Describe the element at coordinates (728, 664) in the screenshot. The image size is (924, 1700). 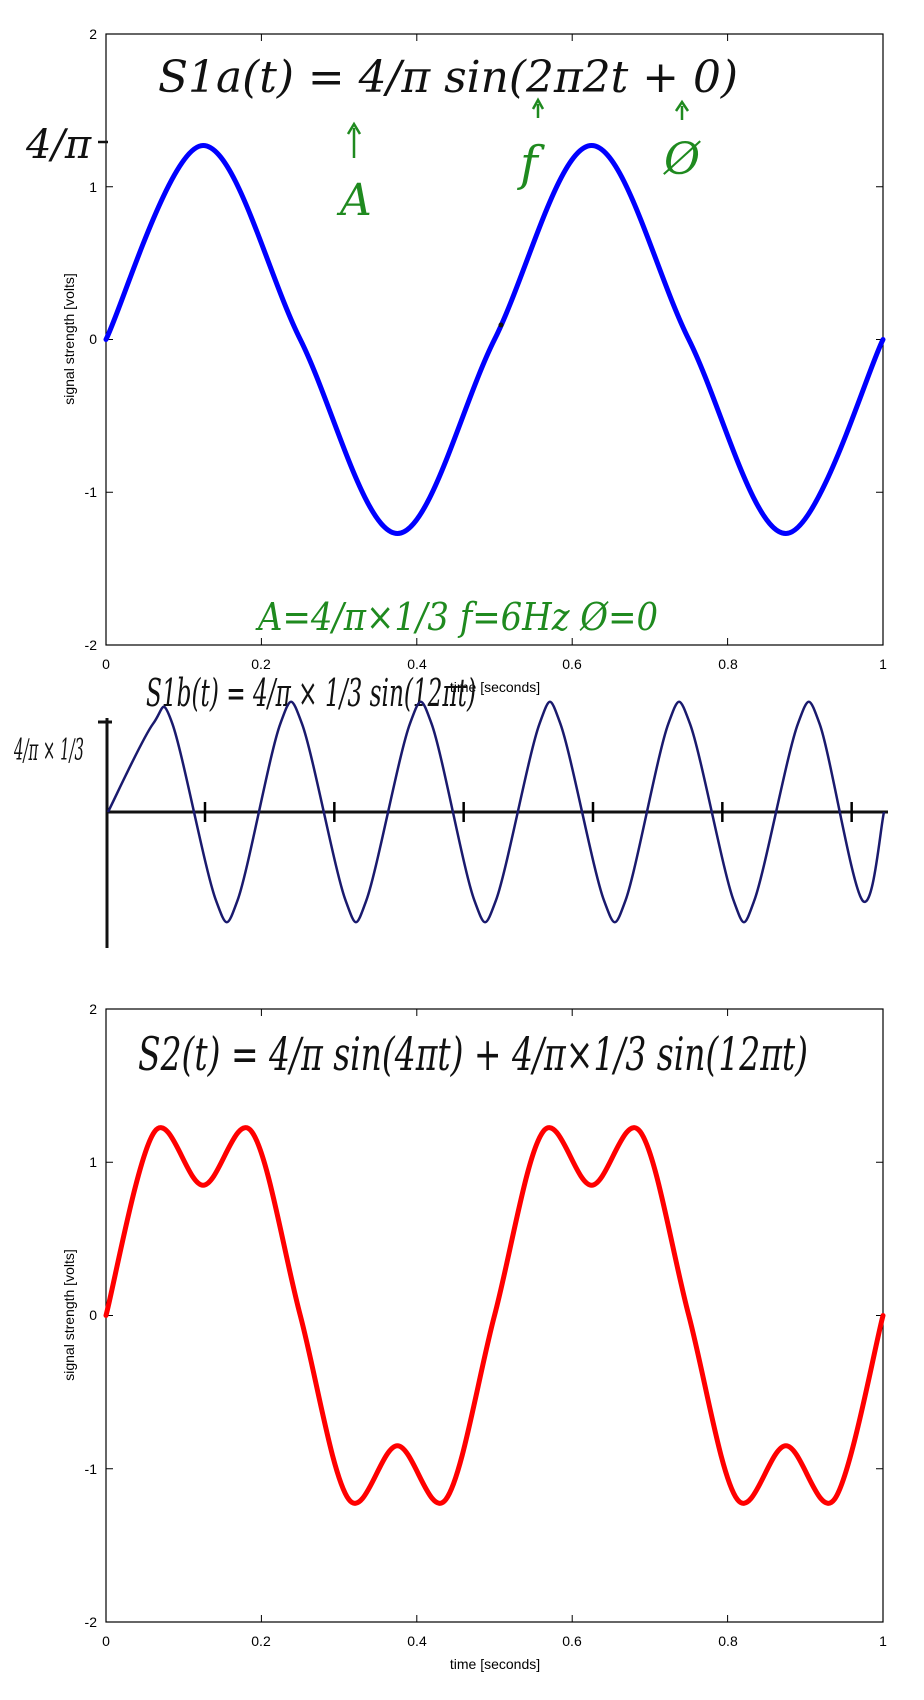
I see `xtick-top-0.8: 0.8` at that location.